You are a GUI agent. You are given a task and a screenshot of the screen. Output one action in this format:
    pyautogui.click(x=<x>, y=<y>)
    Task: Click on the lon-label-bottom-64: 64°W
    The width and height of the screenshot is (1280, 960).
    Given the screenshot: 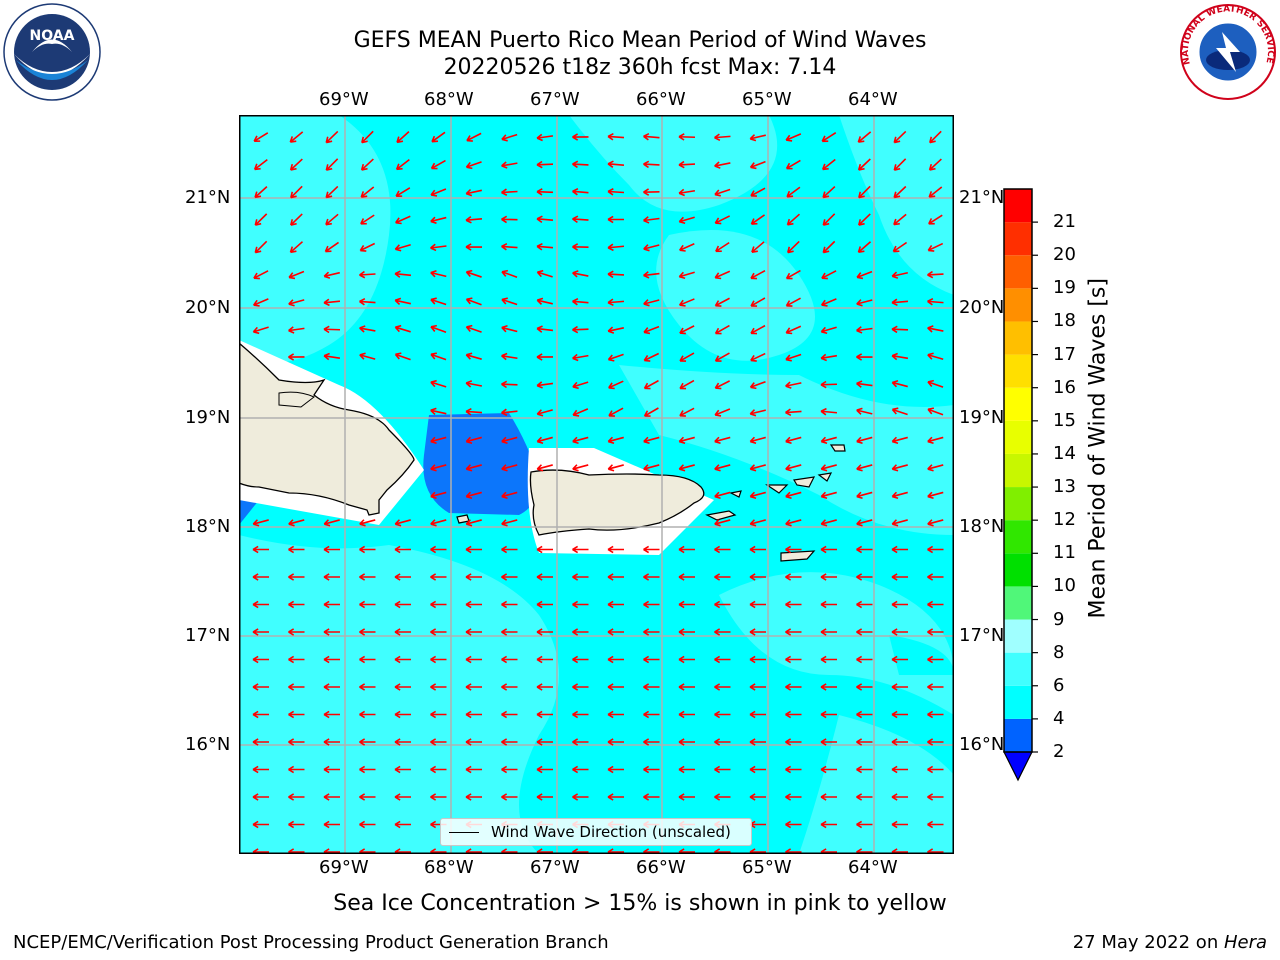 What is the action you would take?
    pyautogui.click(x=873, y=867)
    